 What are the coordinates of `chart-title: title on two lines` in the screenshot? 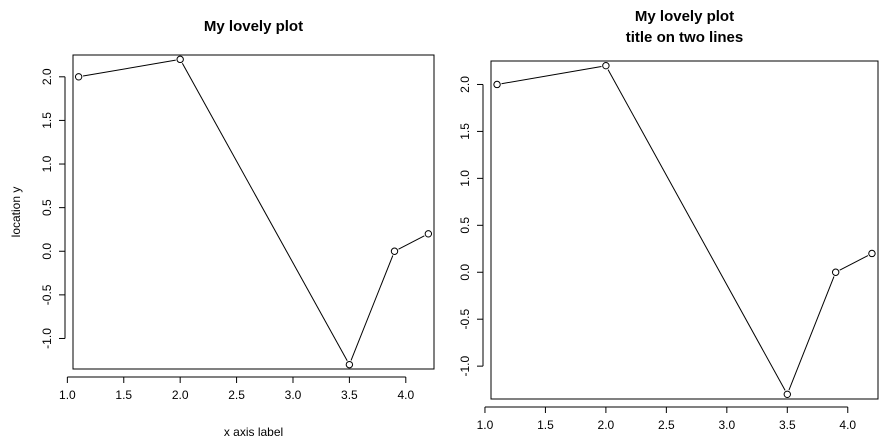 It's located at (685, 37).